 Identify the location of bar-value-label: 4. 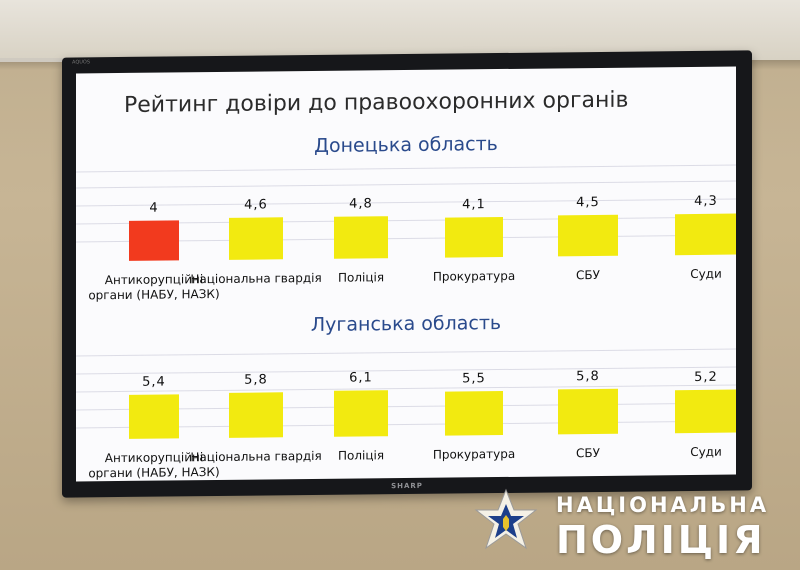
(154, 208).